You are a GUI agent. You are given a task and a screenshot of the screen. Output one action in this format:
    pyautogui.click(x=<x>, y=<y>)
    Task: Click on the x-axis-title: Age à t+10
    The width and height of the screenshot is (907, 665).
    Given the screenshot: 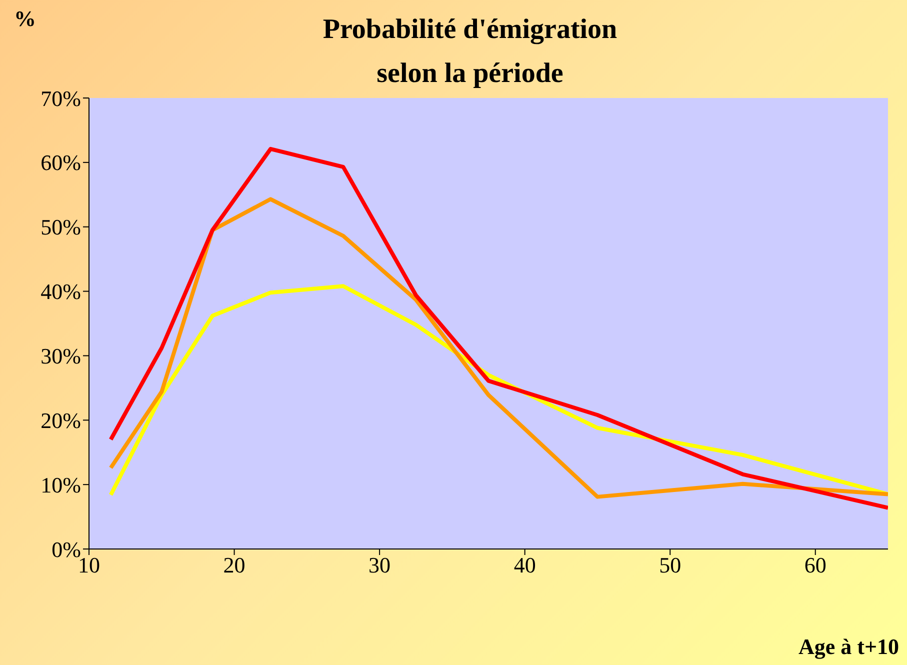 What is the action you would take?
    pyautogui.click(x=848, y=647)
    